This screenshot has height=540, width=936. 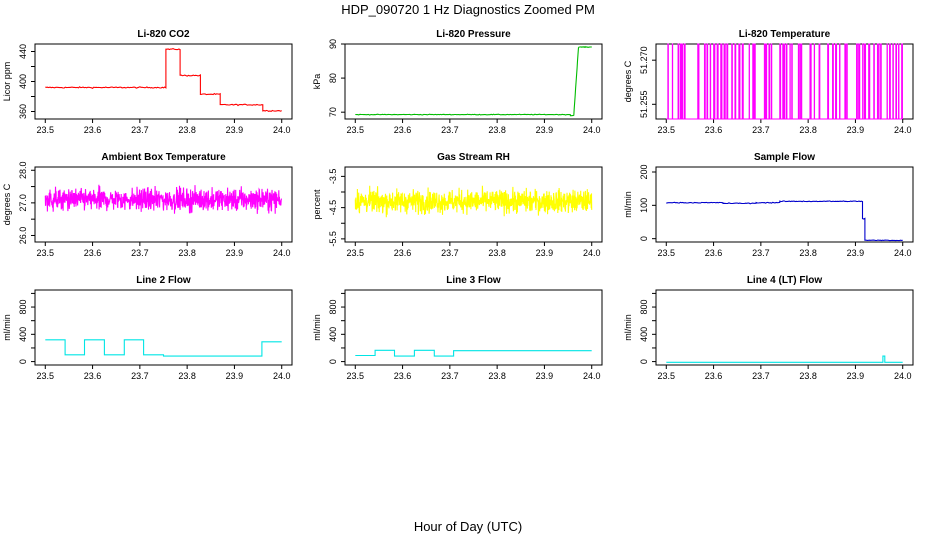 I want to click on panel-2-x-tick-label: 23.8, so click(x=497, y=130).